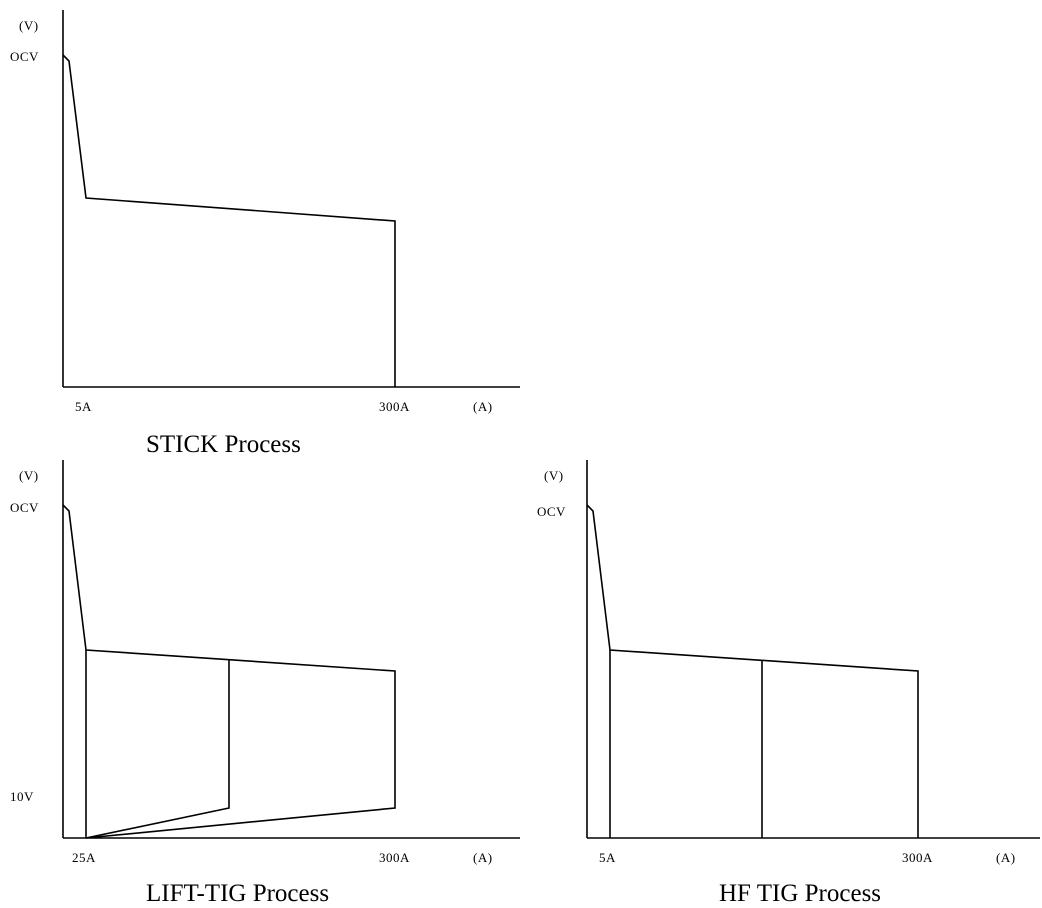  Describe the element at coordinates (917, 857) in the screenshot. I see `hf-tig-x-label-2: 300A` at that location.